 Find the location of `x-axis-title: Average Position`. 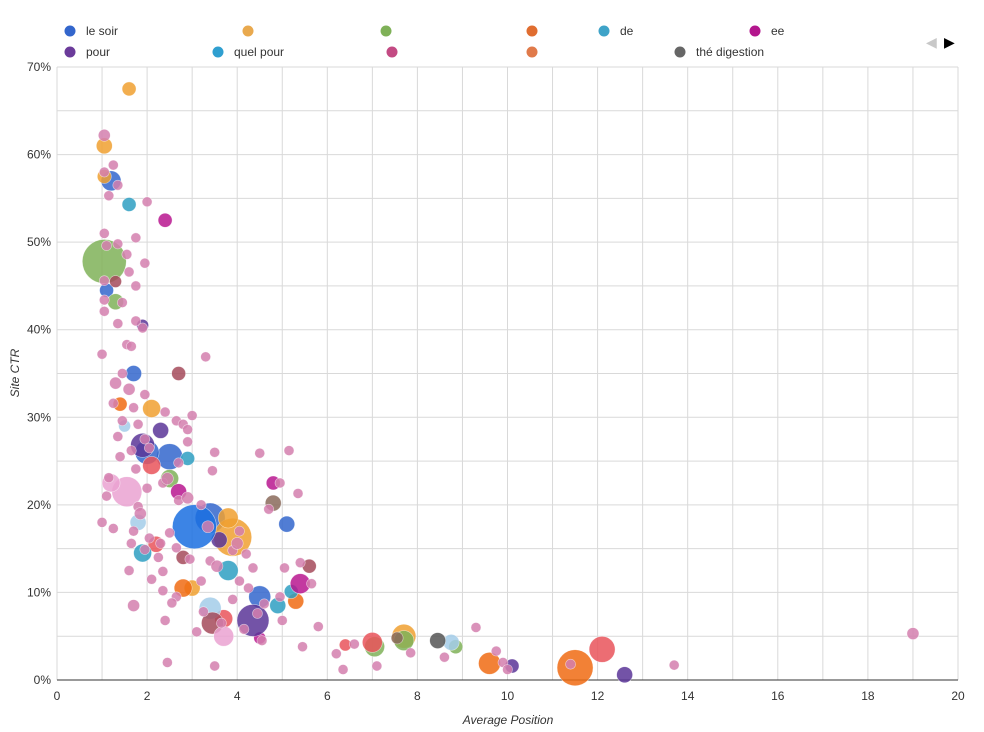

x-axis-title: Average Position is located at coordinates (508, 720).